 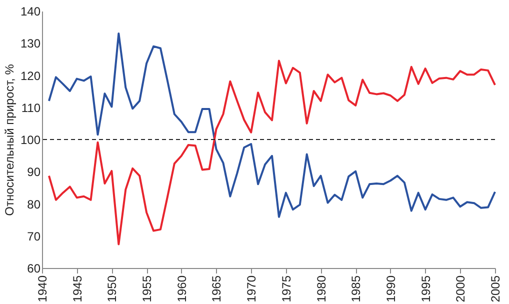 What do you see at coordinates (77, 288) in the screenshot?
I see `x-tick-label: 1945` at bounding box center [77, 288].